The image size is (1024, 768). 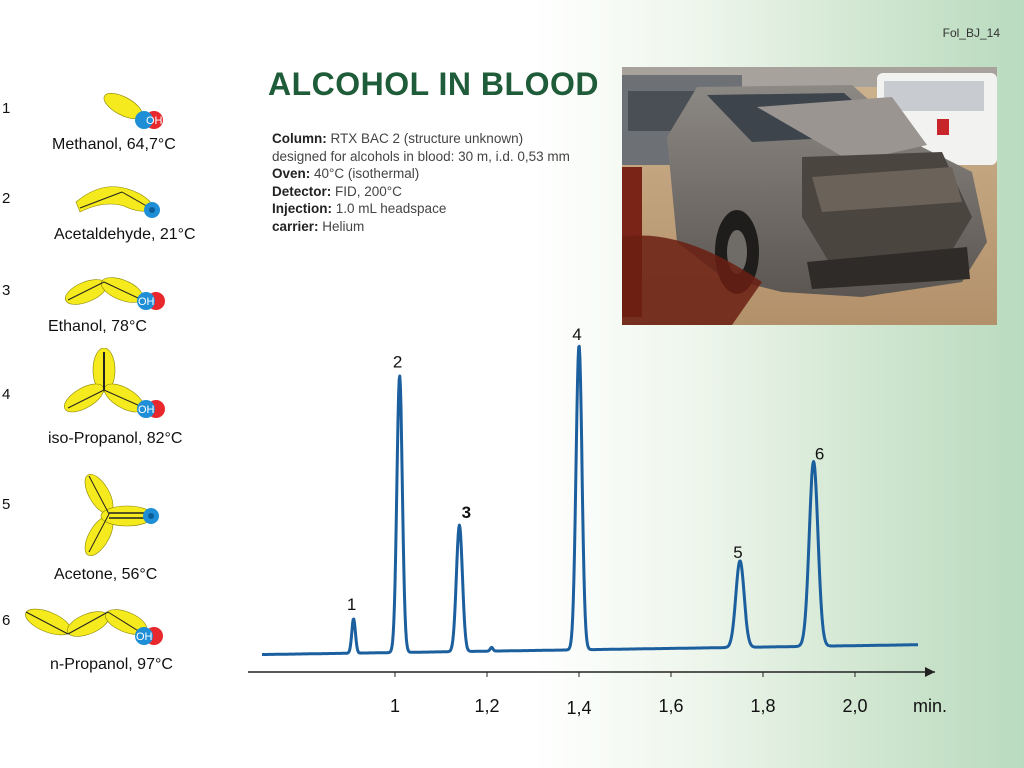 What do you see at coordinates (930, 706) in the screenshot?
I see `x-axis-label: min.` at bounding box center [930, 706].